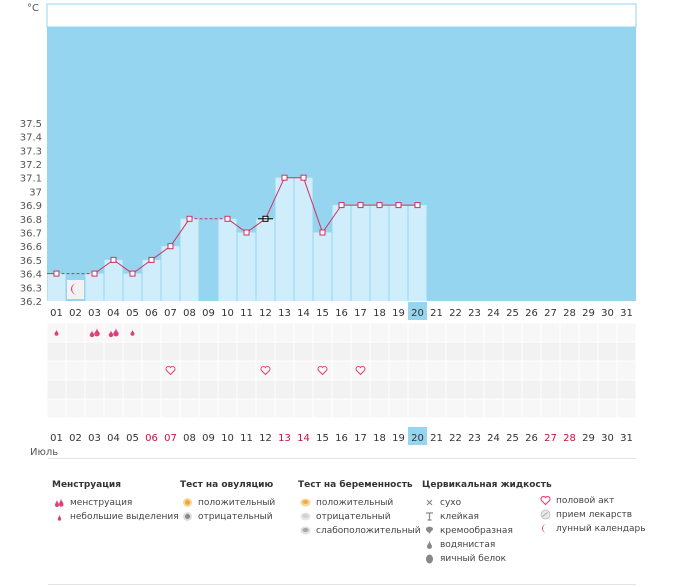  What do you see at coordinates (417, 313) in the screenshot?
I see `day-label-top: 20` at bounding box center [417, 313].